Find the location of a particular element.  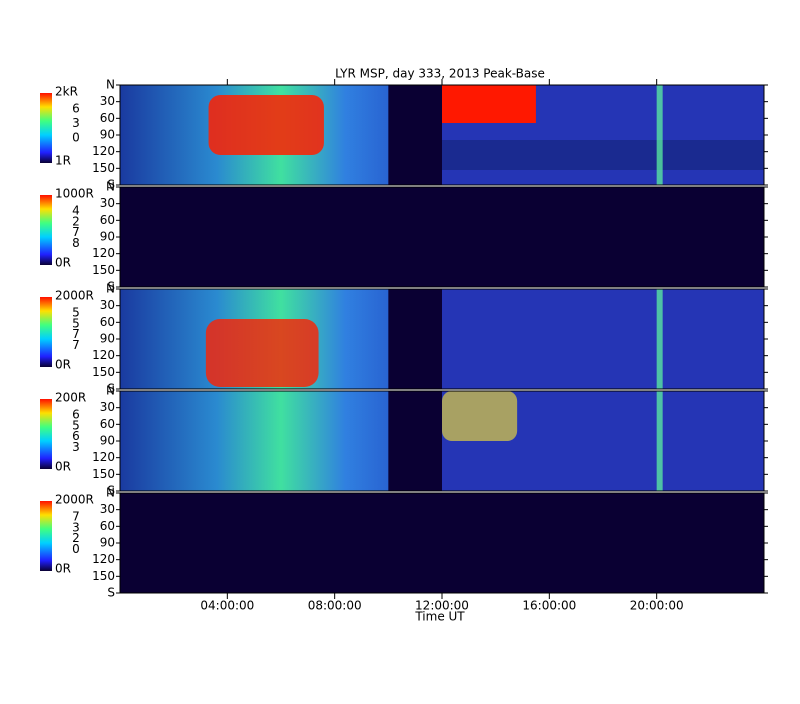

colorbar-label: 4 is located at coordinates (76, 211).